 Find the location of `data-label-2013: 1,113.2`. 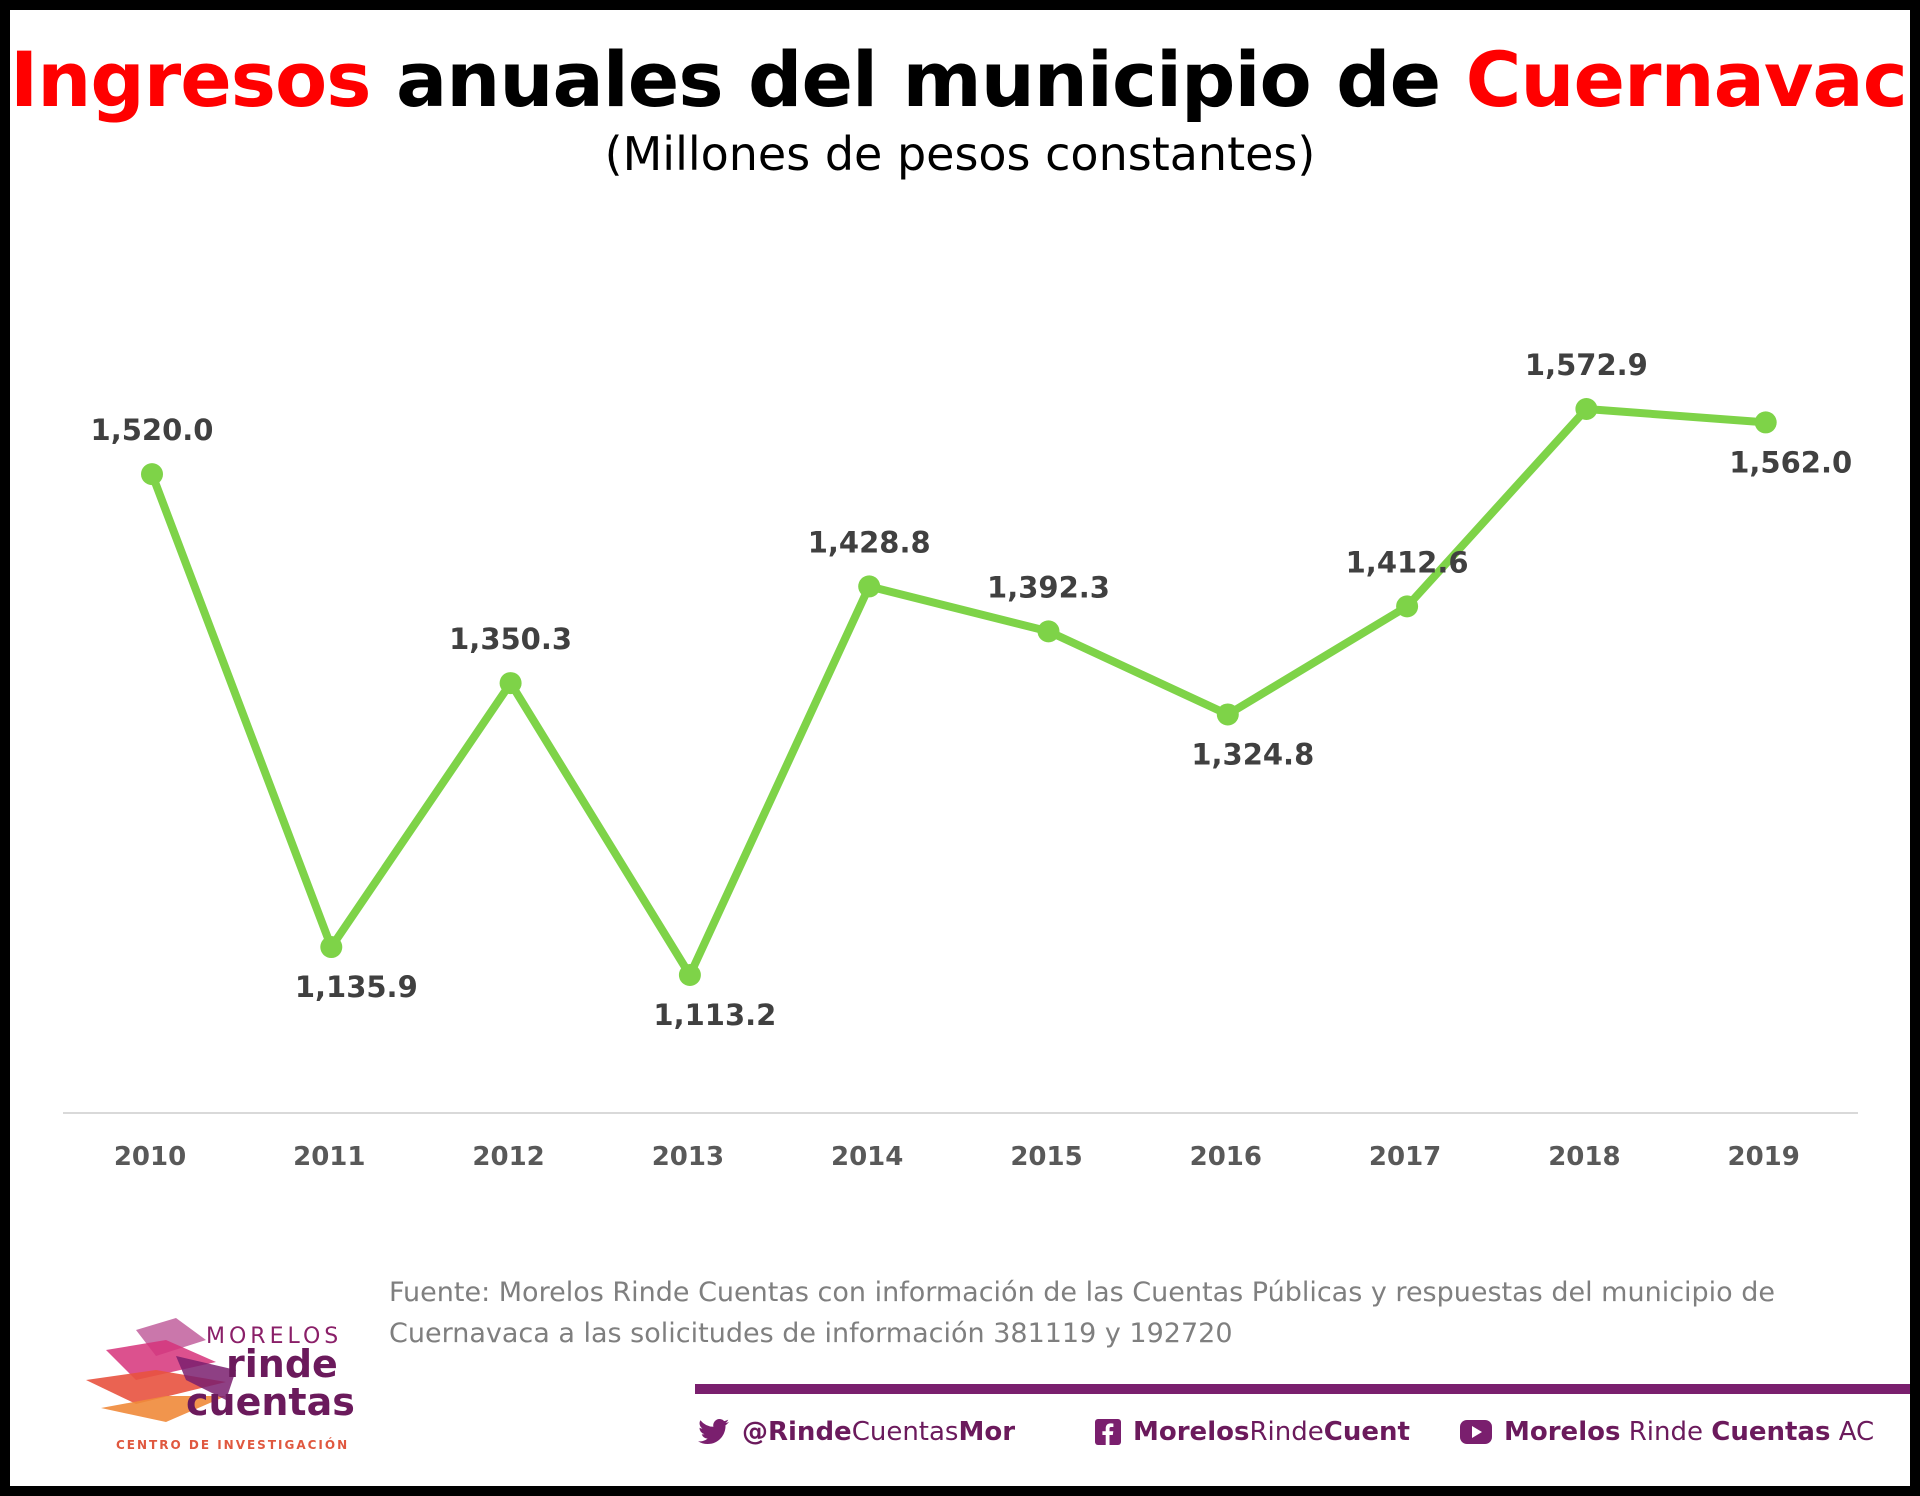

data-label-2013: 1,113.2 is located at coordinates (714, 1015).